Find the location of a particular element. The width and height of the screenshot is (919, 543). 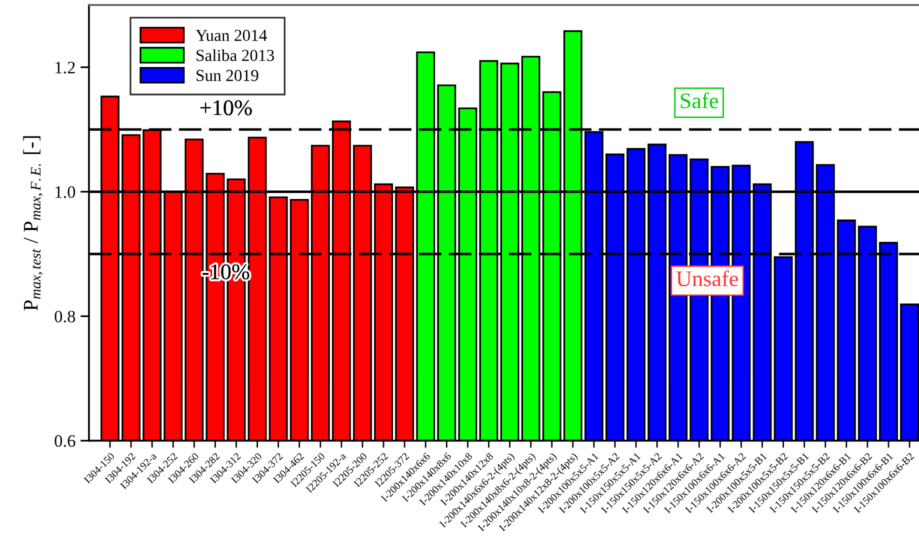

y-tick-label: 1.0 is located at coordinates (66, 192).